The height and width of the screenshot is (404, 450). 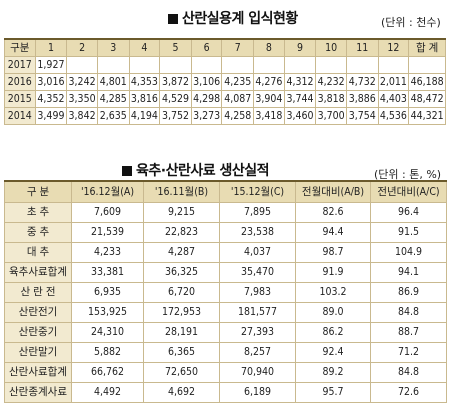 What do you see at coordinates (300, 116) in the screenshot?
I see `table-cell: 3,460` at bounding box center [300, 116].